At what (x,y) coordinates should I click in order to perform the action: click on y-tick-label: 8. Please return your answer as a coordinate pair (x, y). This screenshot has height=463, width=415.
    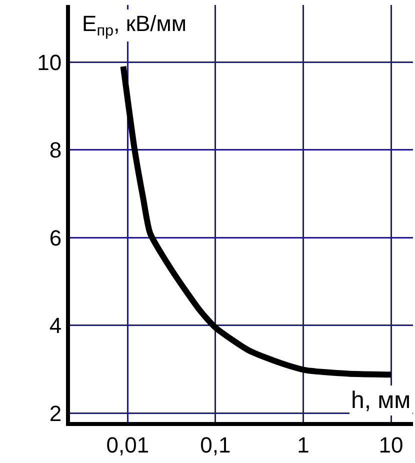
    Looking at the image, I should click on (55, 150).